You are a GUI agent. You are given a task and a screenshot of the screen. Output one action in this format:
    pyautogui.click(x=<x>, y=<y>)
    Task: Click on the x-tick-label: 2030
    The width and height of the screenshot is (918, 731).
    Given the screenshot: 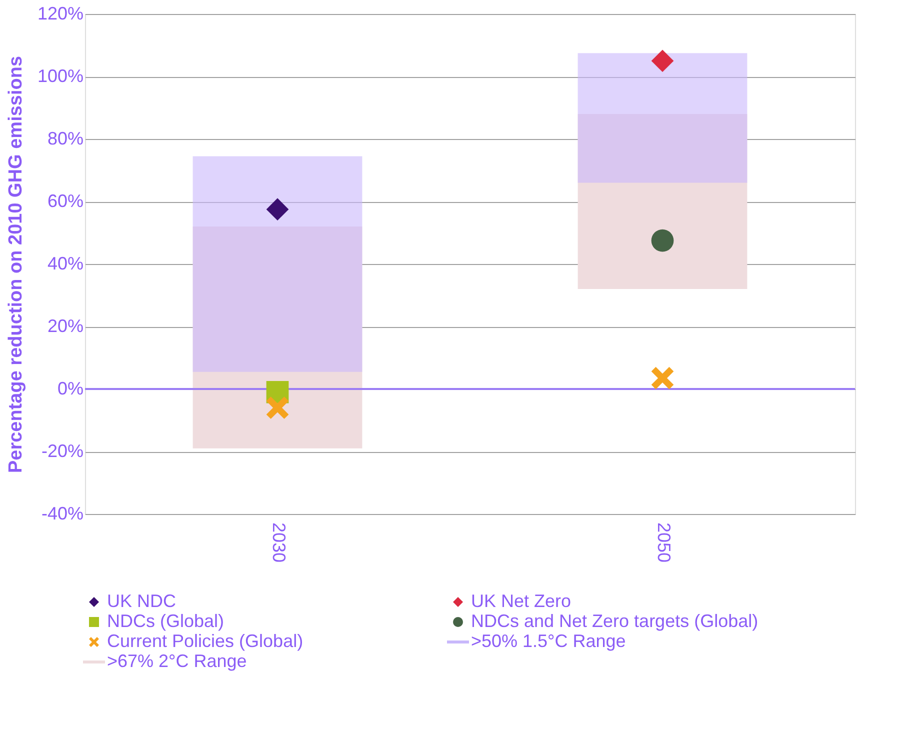 What is the action you would take?
    pyautogui.click(x=279, y=542)
    